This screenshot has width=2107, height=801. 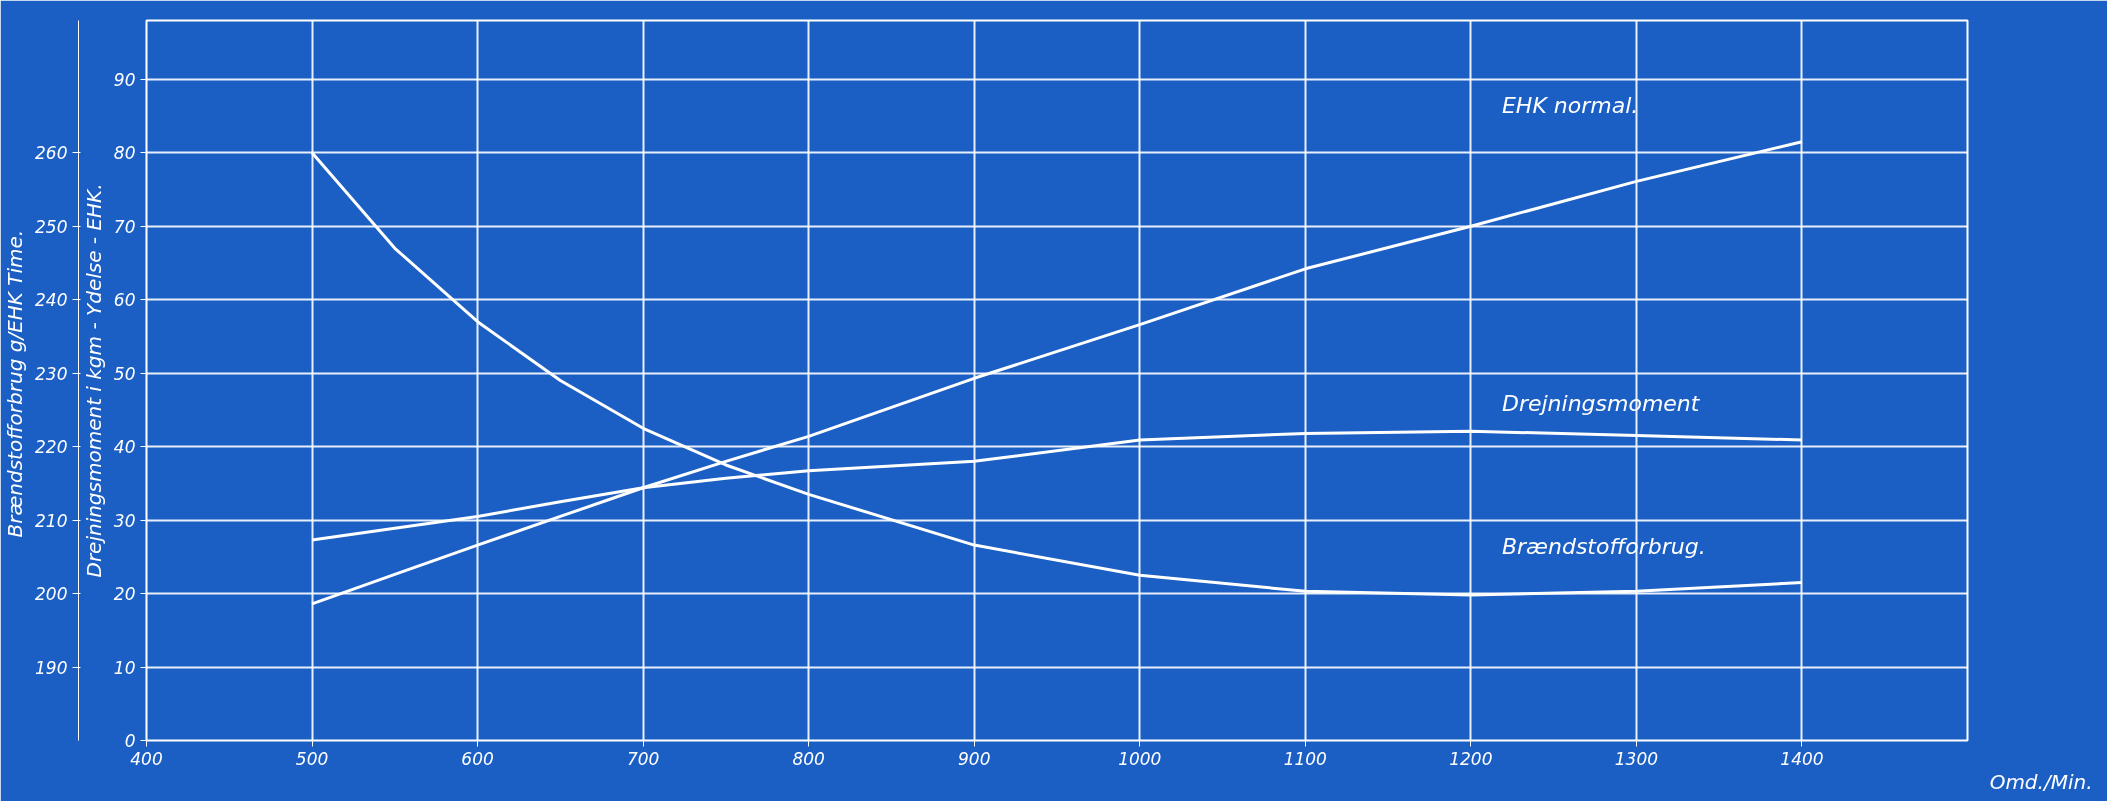 What do you see at coordinates (51, 373) in the screenshot?
I see `y2-tick-label: 230` at bounding box center [51, 373].